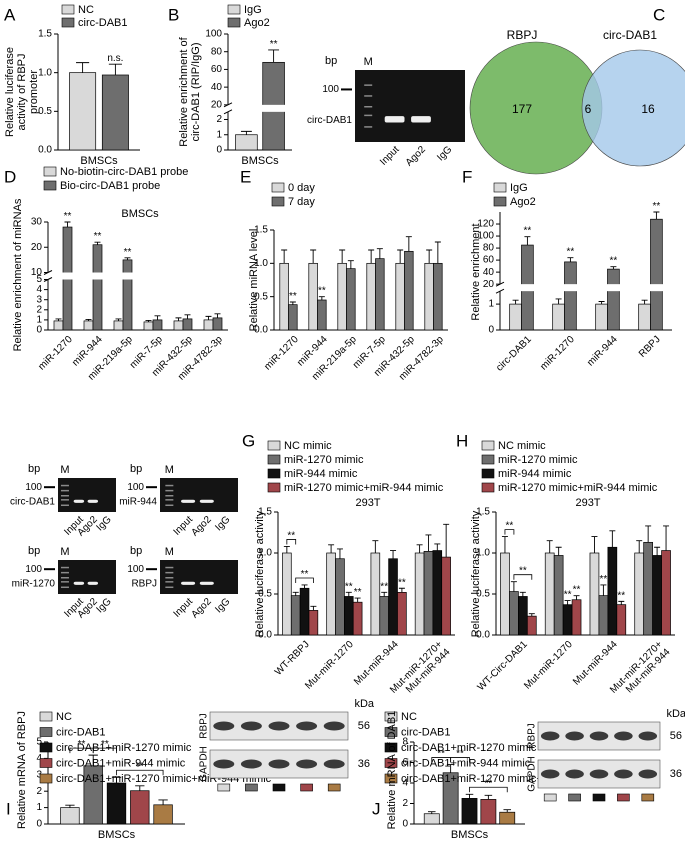 The height and width of the screenshot is (843, 685). I want to click on y-tick-label: 0.5, so click(483, 594).